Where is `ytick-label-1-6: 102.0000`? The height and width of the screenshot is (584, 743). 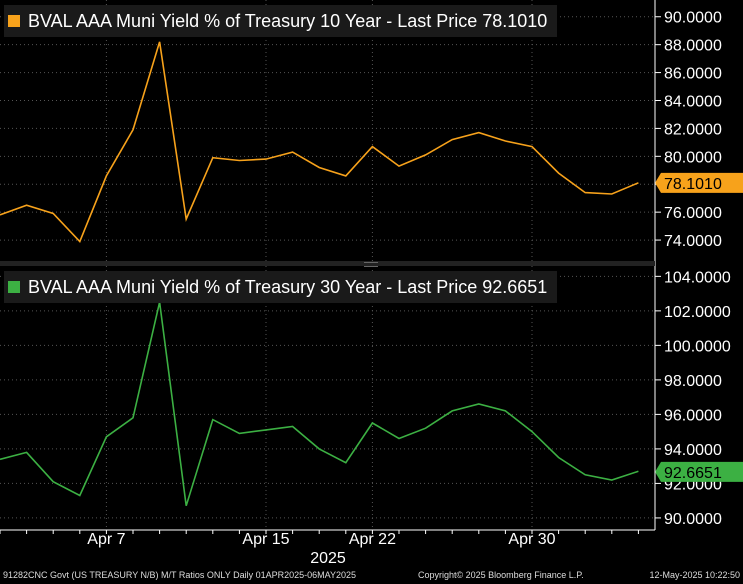 ytick-label-1-6: 102.0000 is located at coordinates (697, 312).